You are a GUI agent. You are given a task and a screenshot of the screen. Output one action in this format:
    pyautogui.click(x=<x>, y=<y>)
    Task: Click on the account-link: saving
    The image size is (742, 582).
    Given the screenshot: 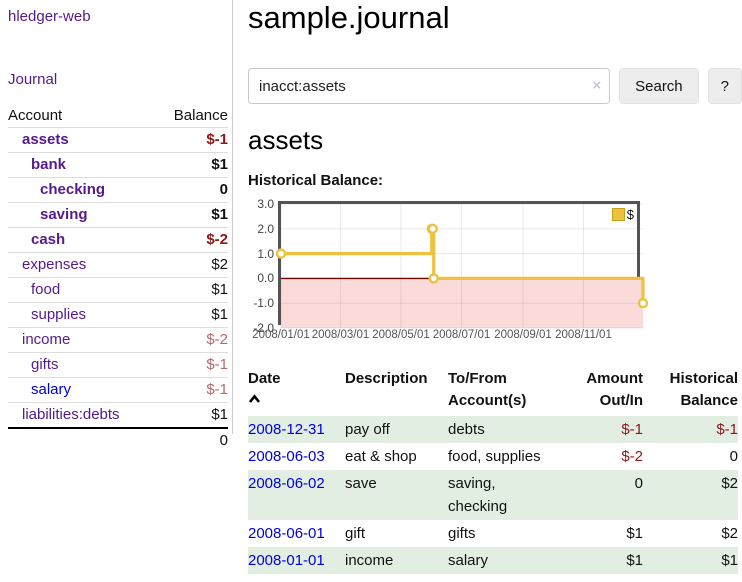 What is the action you would take?
    pyautogui.click(x=64, y=214)
    